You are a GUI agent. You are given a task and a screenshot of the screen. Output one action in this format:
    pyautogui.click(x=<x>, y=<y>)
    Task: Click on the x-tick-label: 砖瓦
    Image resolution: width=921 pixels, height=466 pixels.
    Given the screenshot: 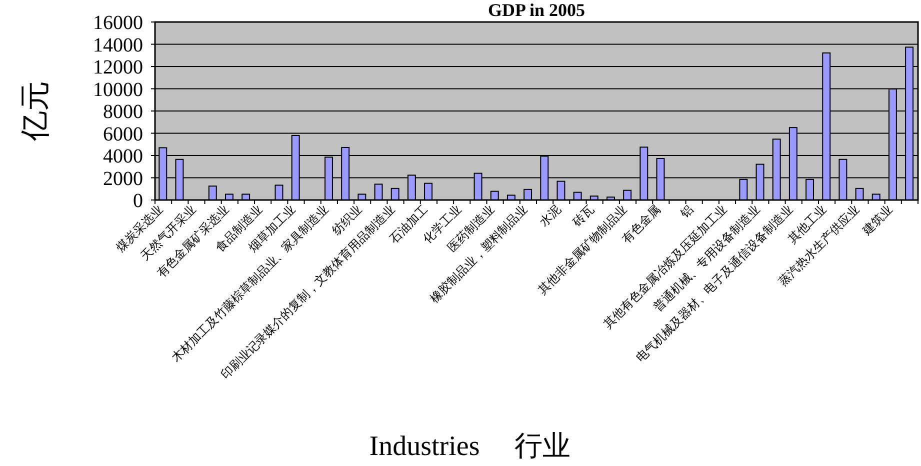 What is the action you would take?
    pyautogui.click(x=583, y=216)
    